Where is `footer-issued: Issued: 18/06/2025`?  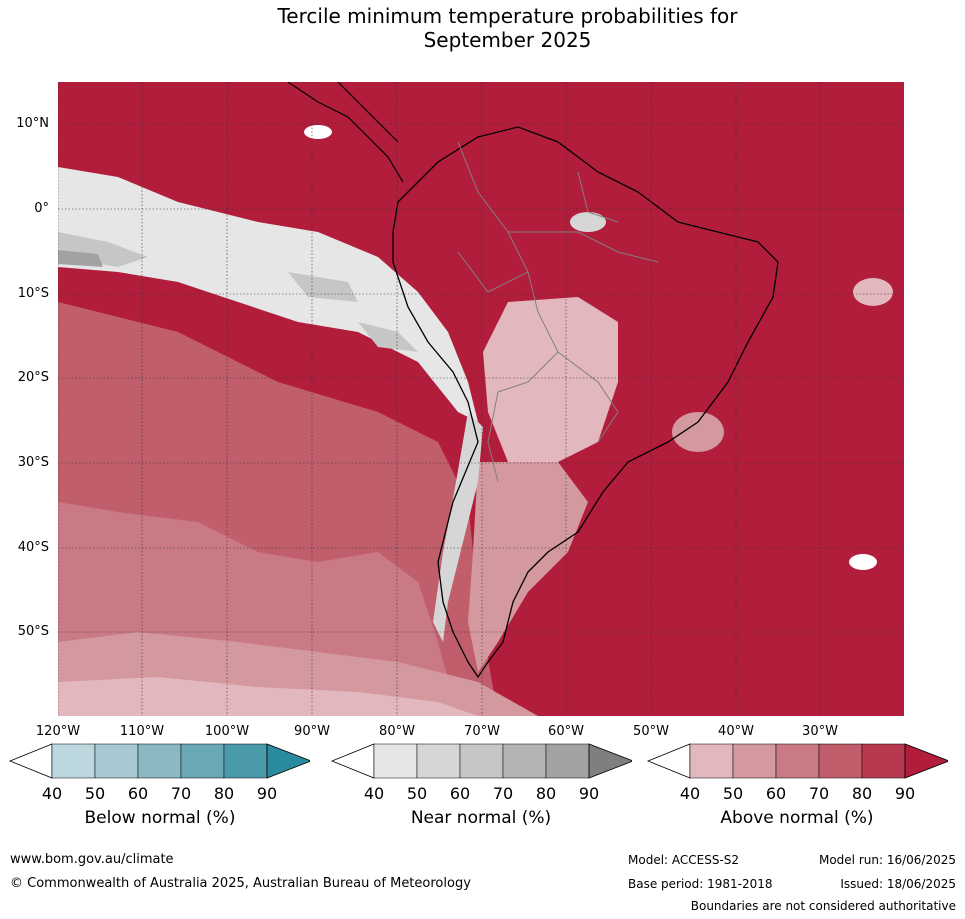
footer-issued: Issued: 18/06/2025 is located at coordinates (898, 884).